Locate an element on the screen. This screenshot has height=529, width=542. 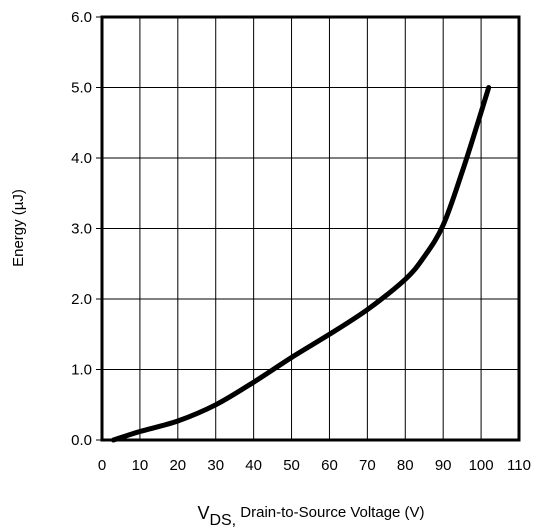
x-axis-label: VDS, Drain-to-Source Voltage (V) is located at coordinates (310, 516).